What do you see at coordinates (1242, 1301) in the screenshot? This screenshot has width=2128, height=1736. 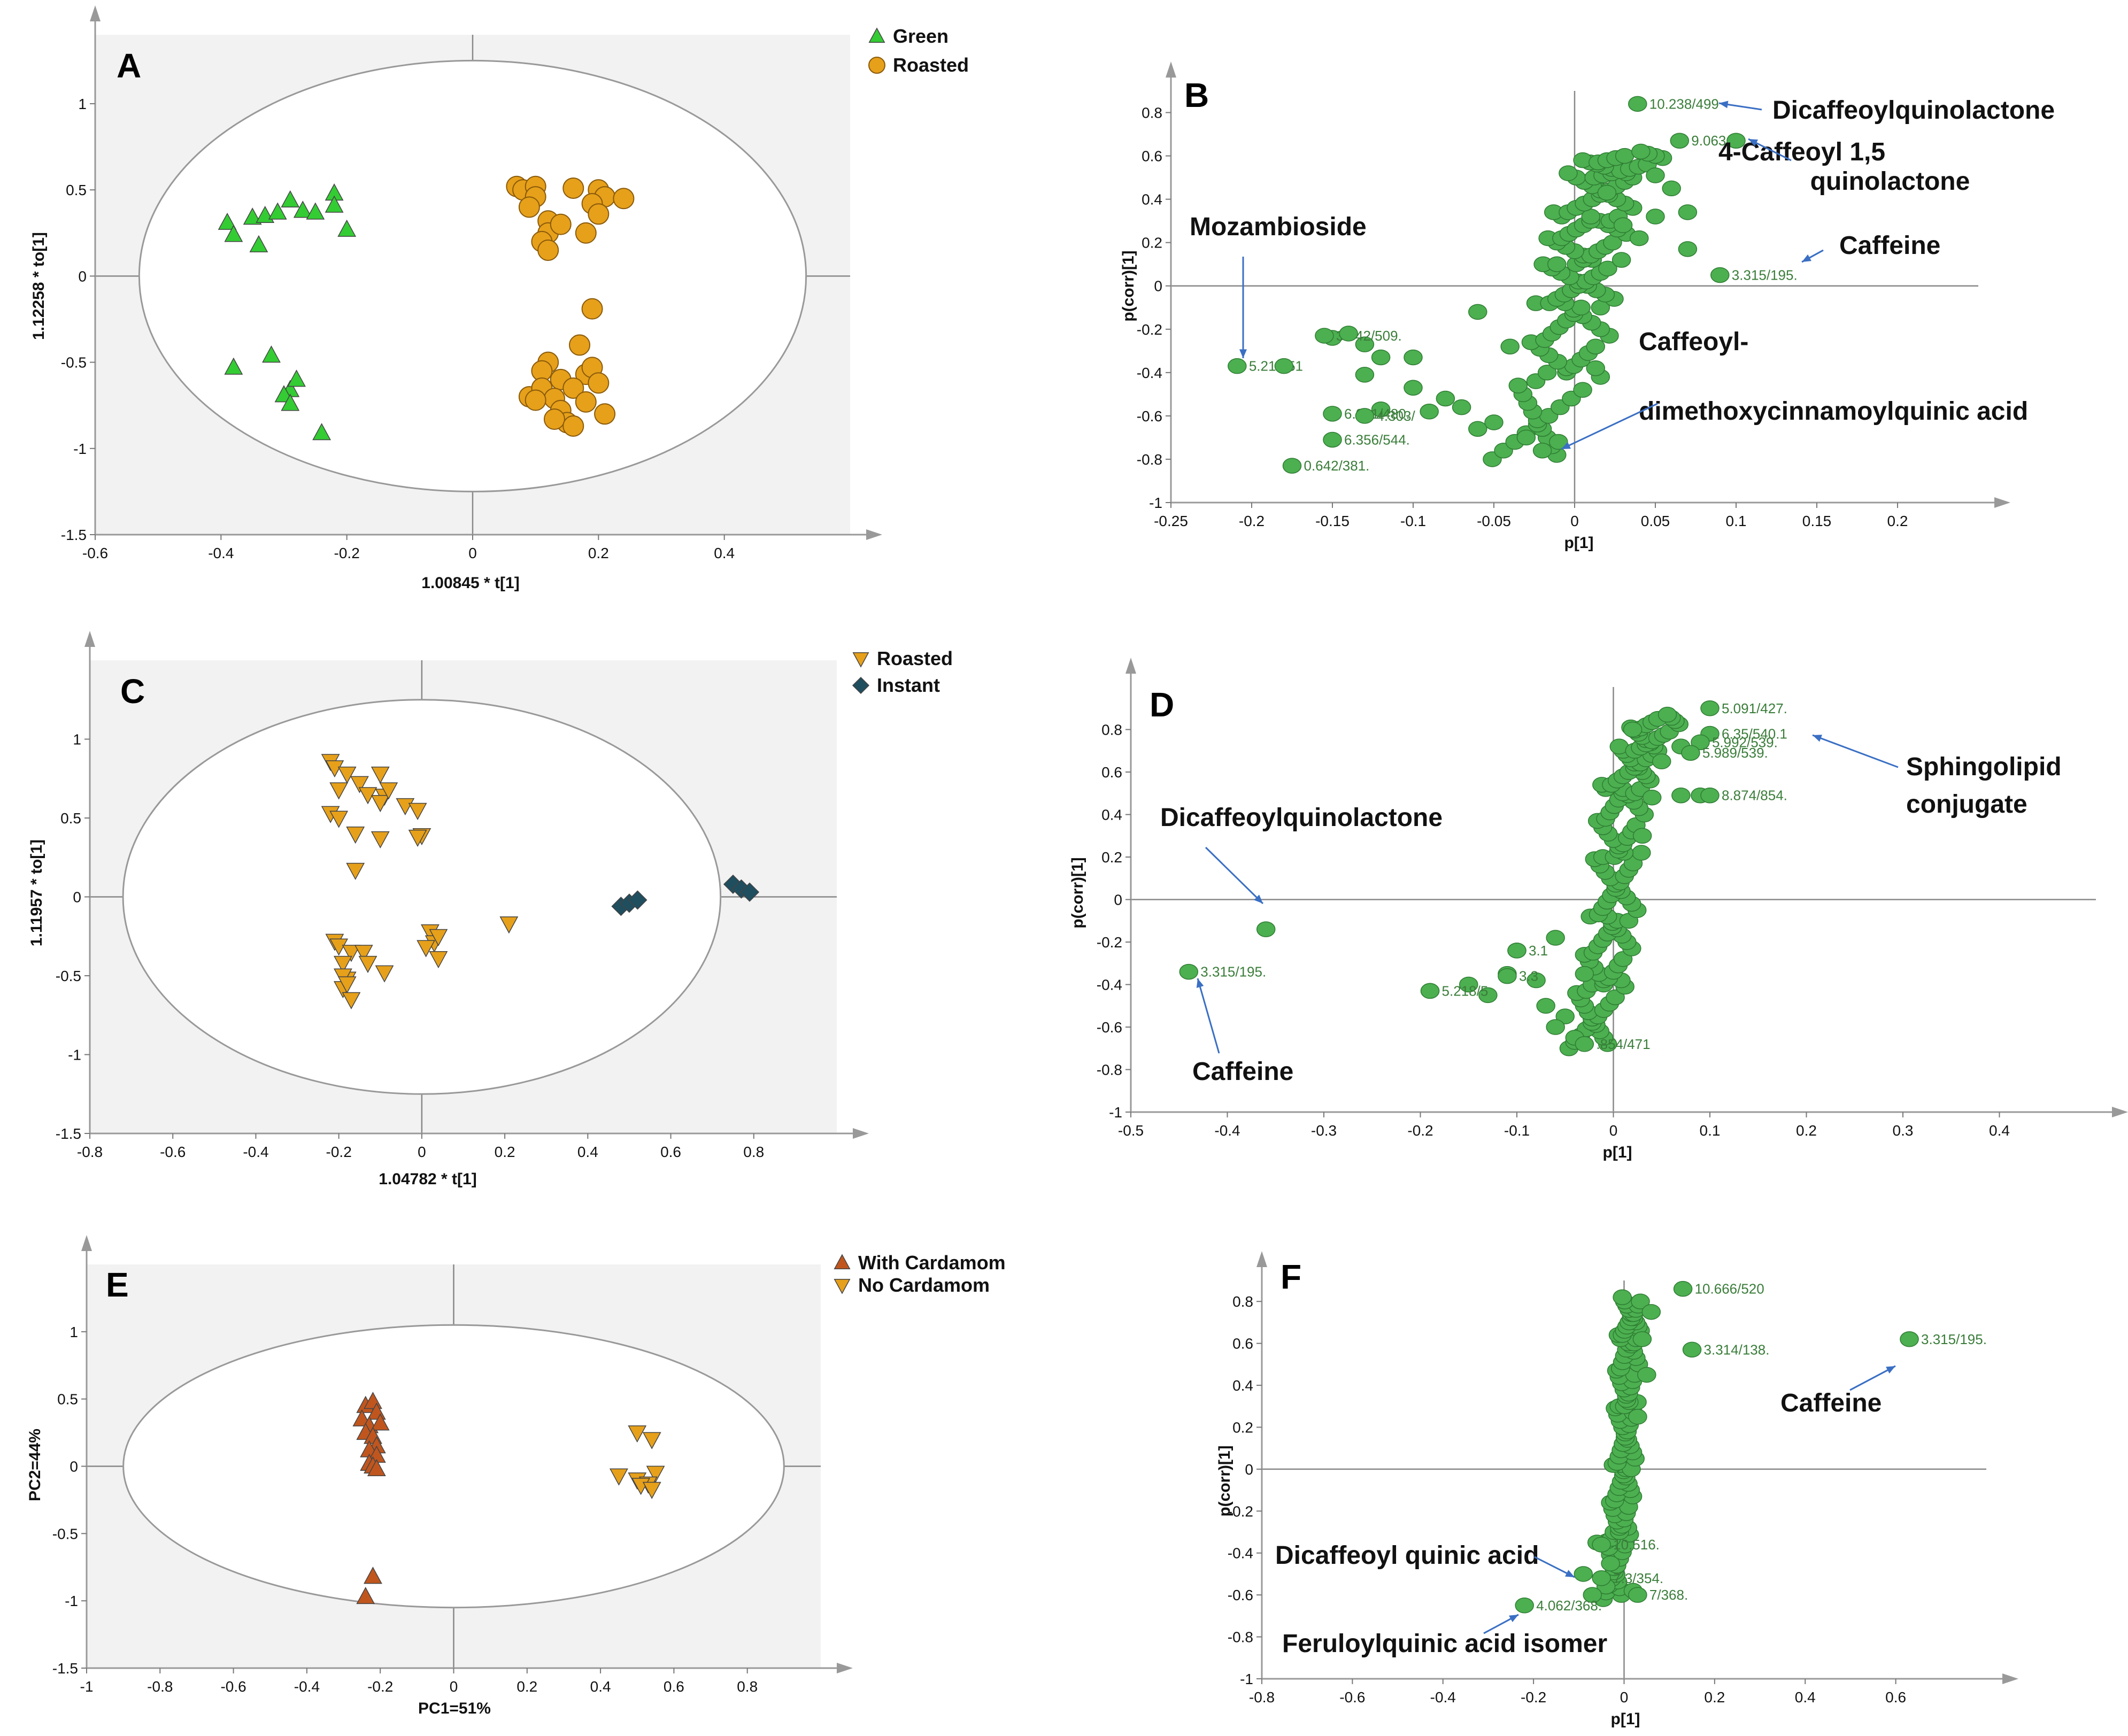 I see `y-tick-label: 0.8` at bounding box center [1242, 1301].